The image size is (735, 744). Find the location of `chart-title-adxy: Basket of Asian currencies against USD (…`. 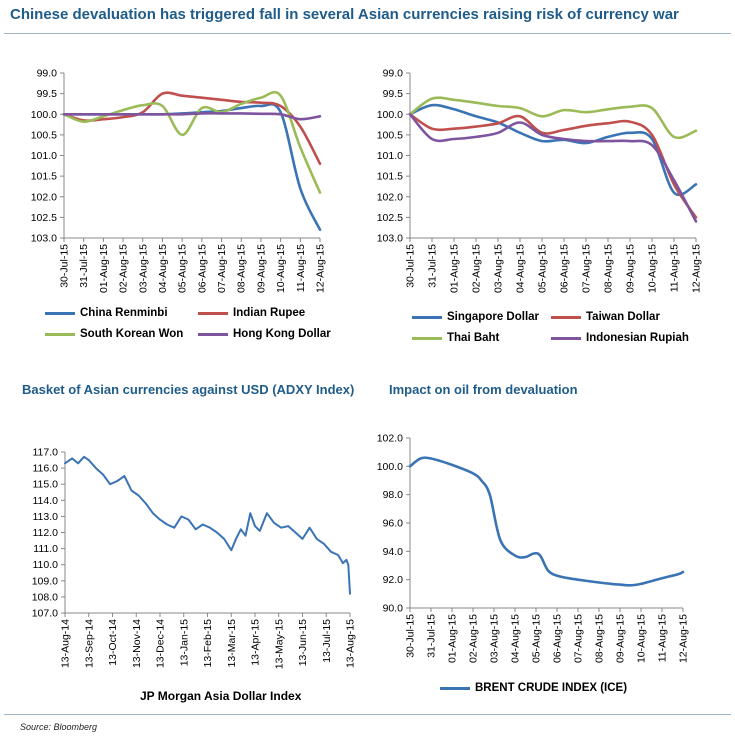

chart-title-adxy: Basket of Asian currencies against USD (… is located at coordinates (188, 389).